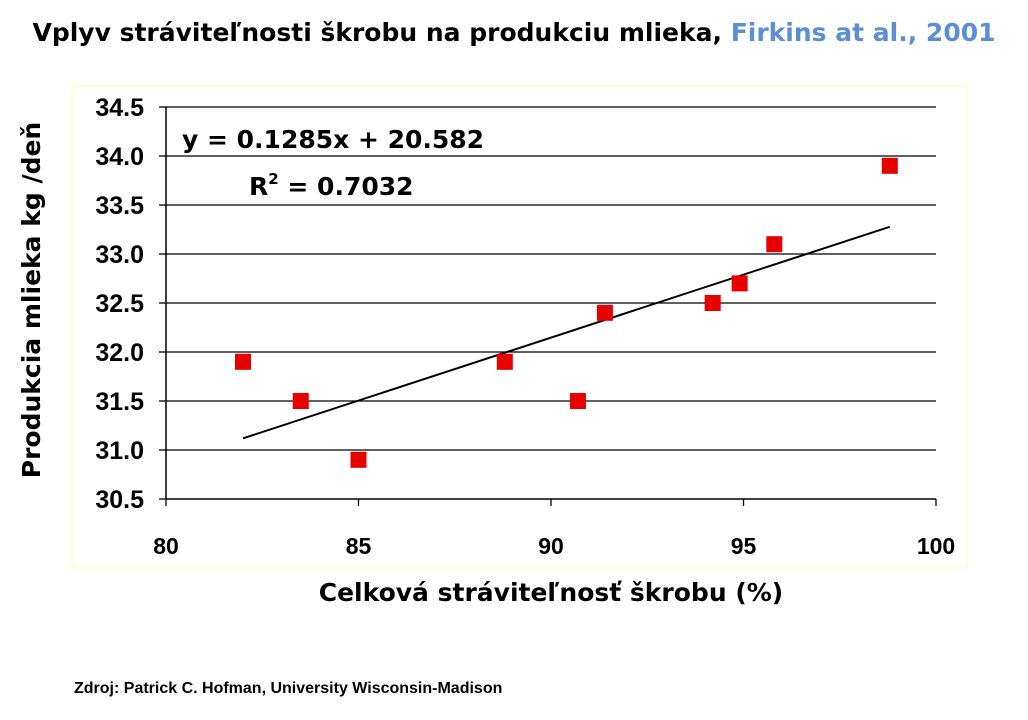 The height and width of the screenshot is (720, 1028). Describe the element at coordinates (551, 592) in the screenshot. I see `x-axis-label: Celková stráviteľnosť škrobu (%)` at that location.